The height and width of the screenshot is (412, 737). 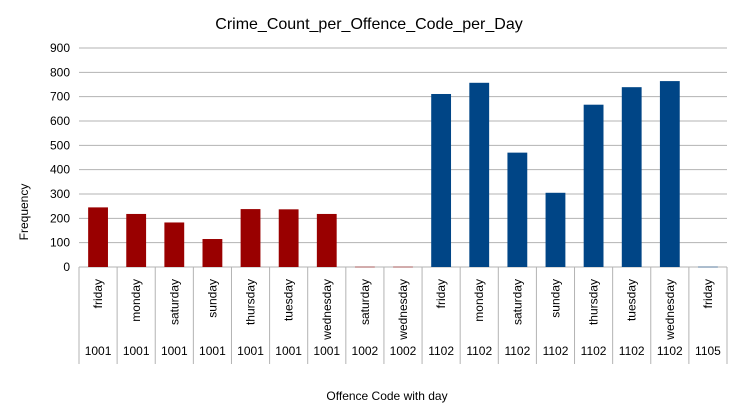 I want to click on y-tick-label: 700, so click(x=60, y=97).